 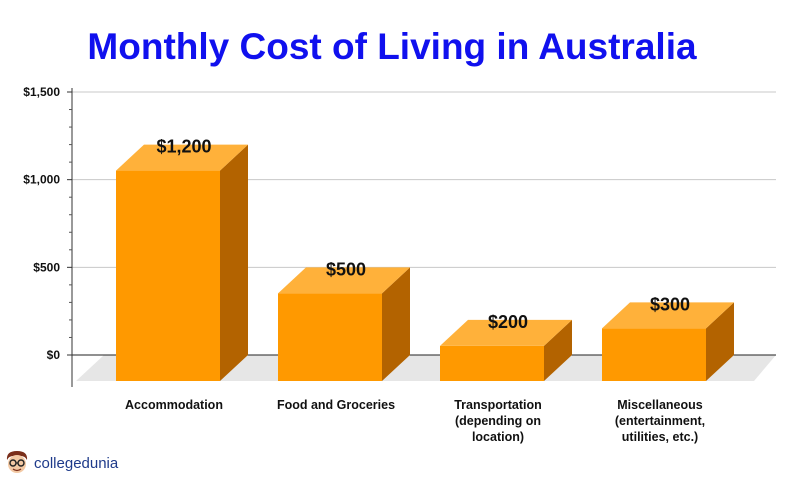 I want to click on category-label: Transportation, so click(x=498, y=405).